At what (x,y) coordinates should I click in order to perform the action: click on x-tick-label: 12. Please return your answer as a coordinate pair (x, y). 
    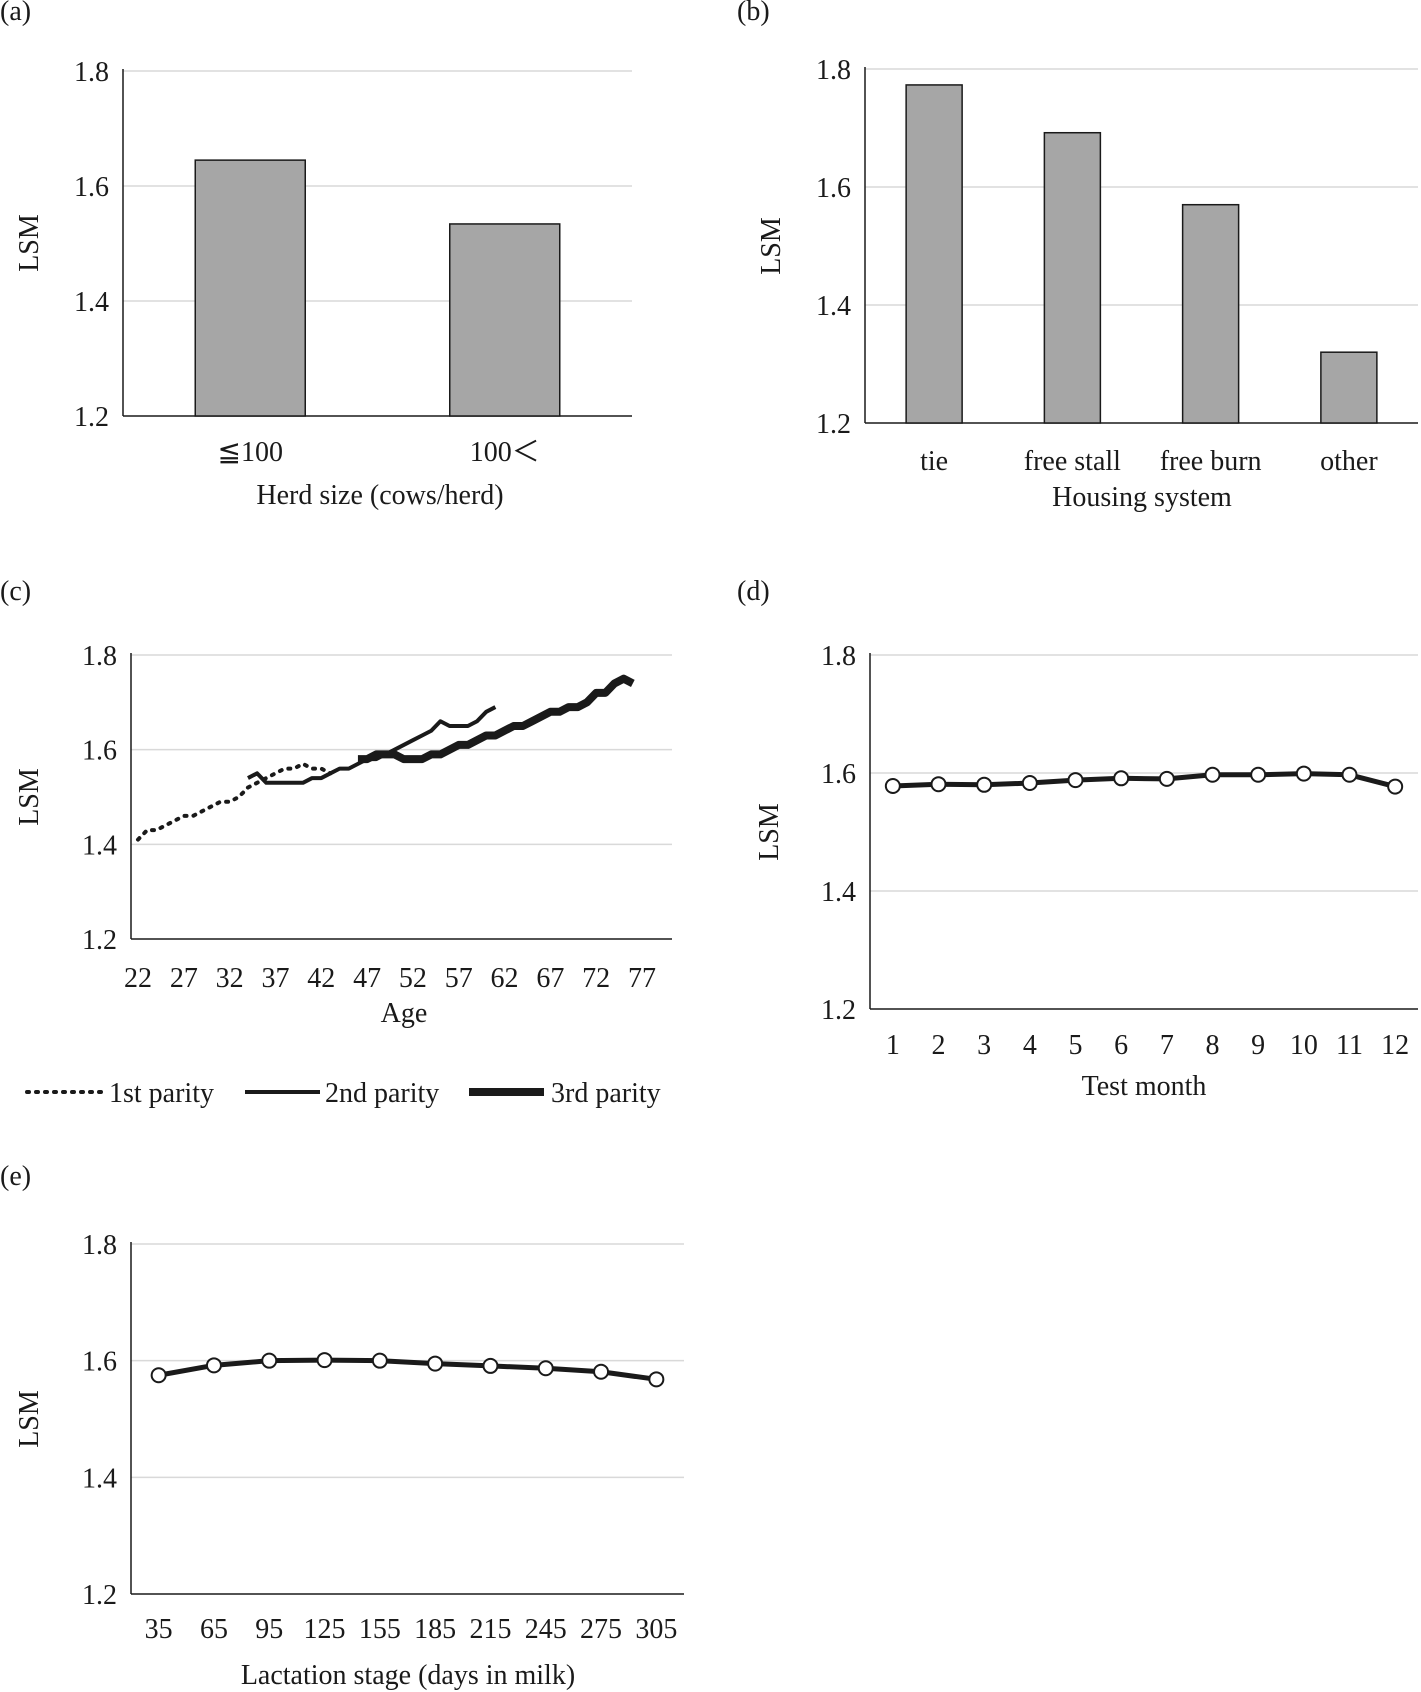
    Looking at the image, I should click on (1395, 1045).